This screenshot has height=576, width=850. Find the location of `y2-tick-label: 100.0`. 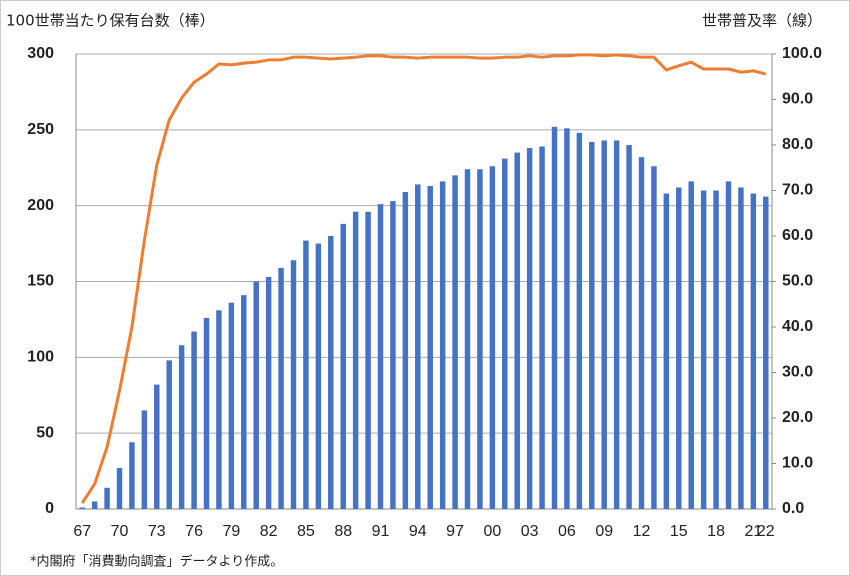

y2-tick-label: 100.0 is located at coordinates (802, 53).